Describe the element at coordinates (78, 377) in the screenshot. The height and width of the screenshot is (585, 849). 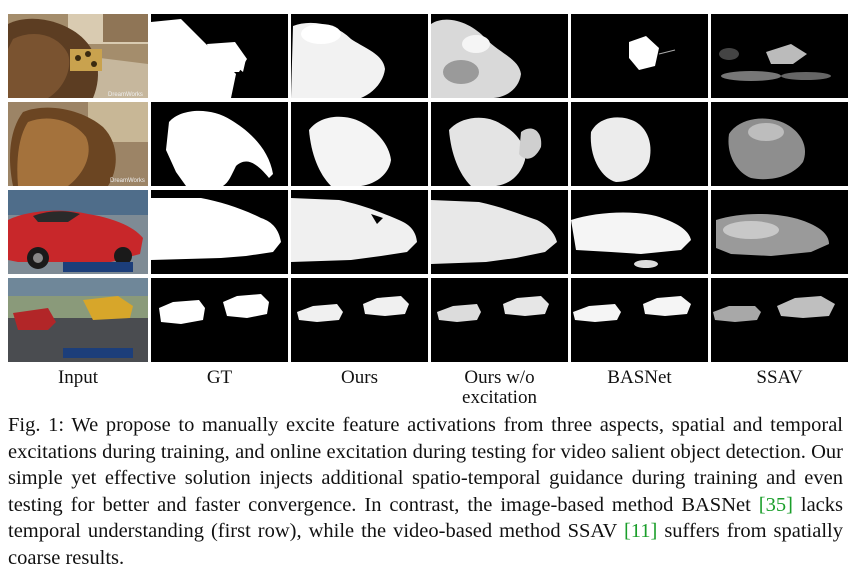
I see `column-label-input: Input` at that location.